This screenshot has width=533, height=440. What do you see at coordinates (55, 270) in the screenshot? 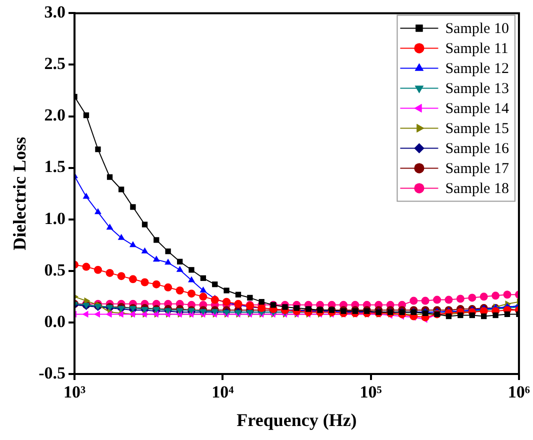
I see `y-tick-label: 0.5` at bounding box center [55, 270].